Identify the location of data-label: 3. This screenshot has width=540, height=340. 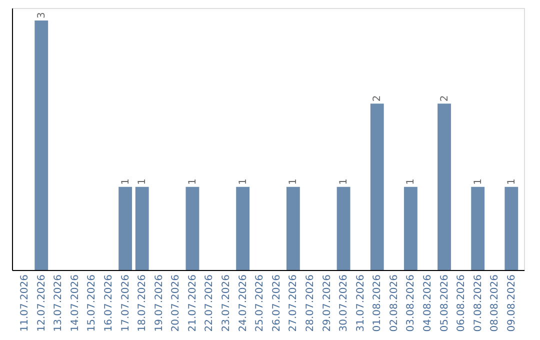
(42, 15).